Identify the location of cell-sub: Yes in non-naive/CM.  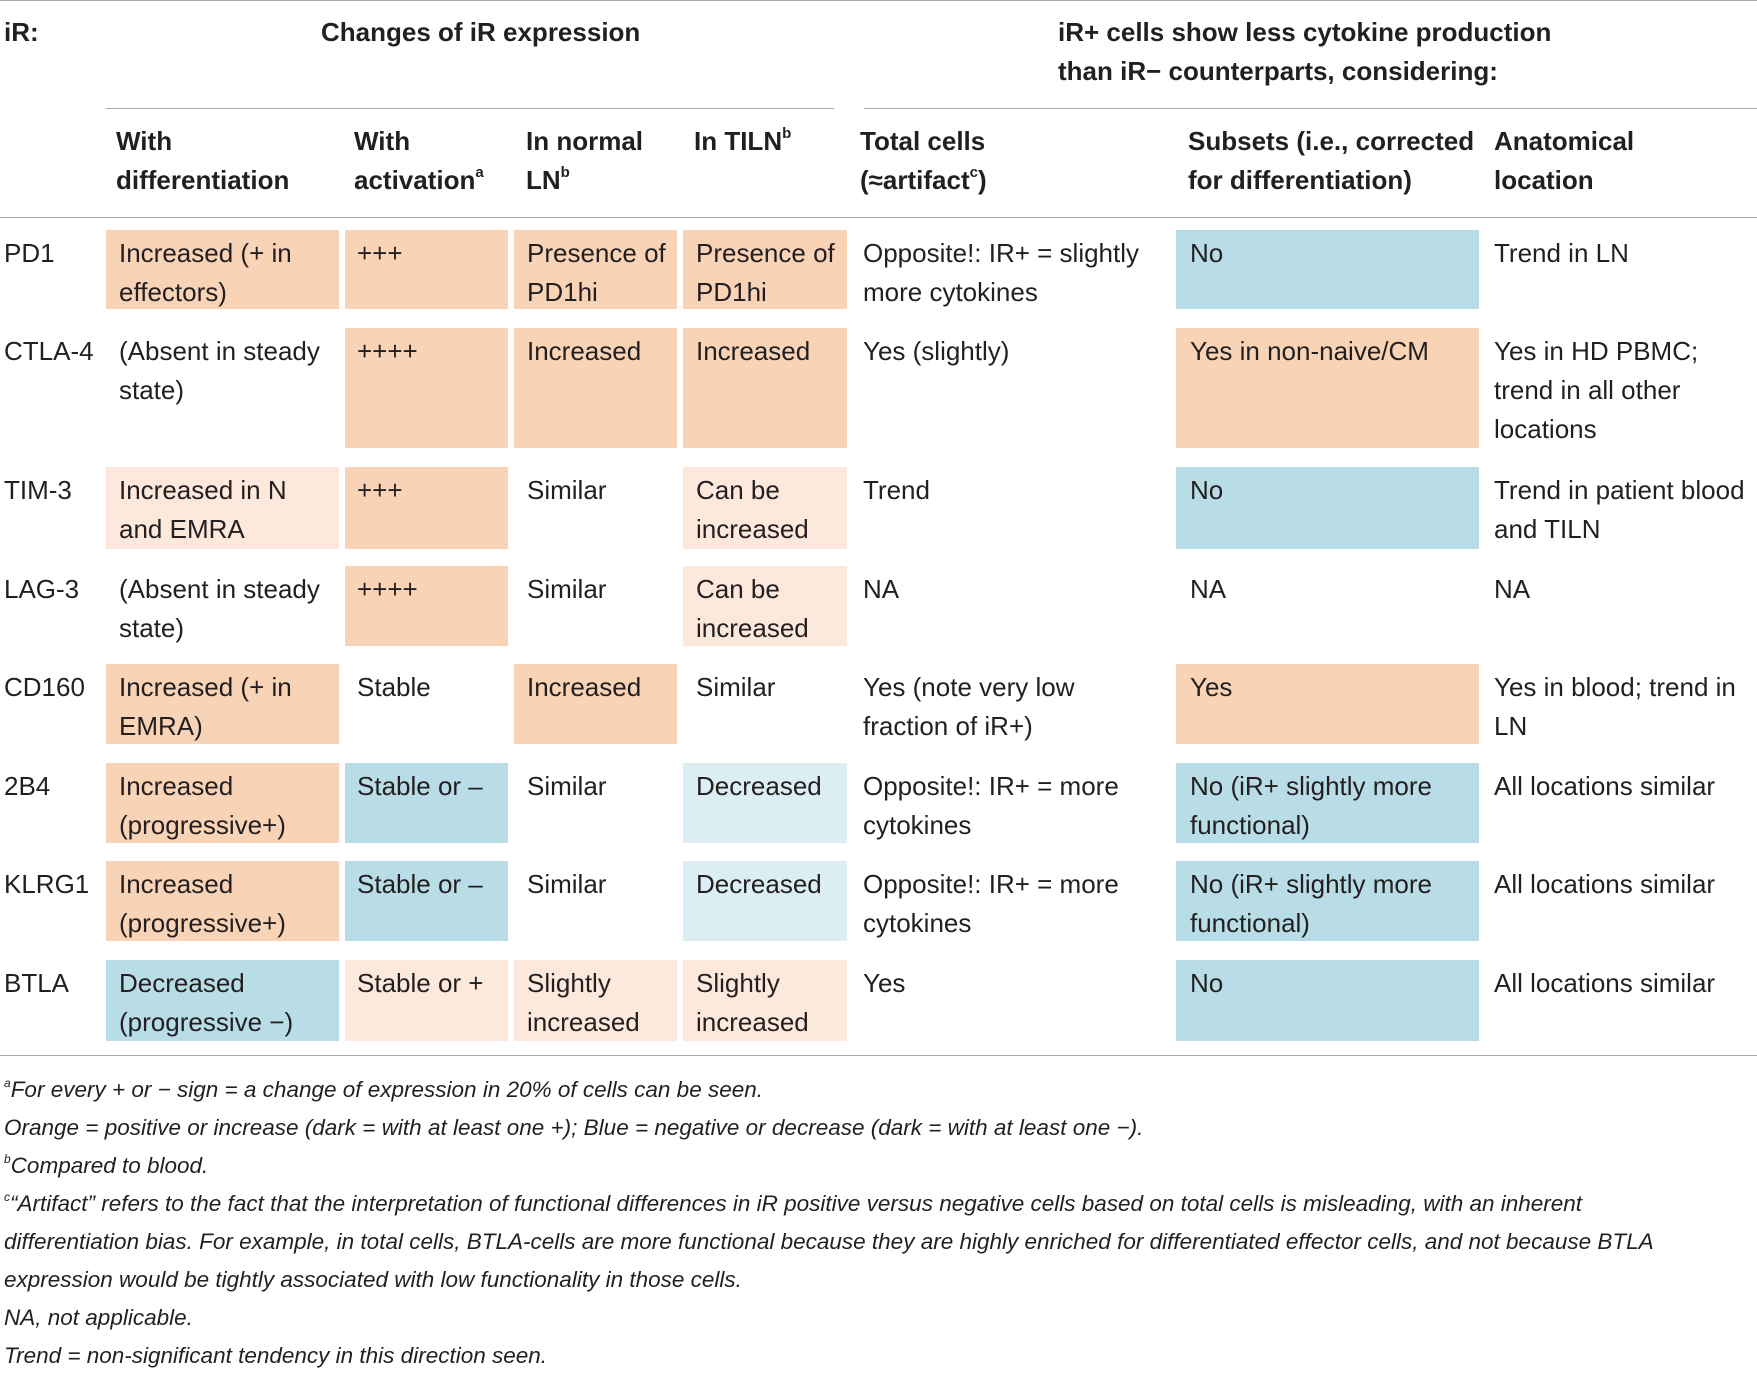
(1309, 351).